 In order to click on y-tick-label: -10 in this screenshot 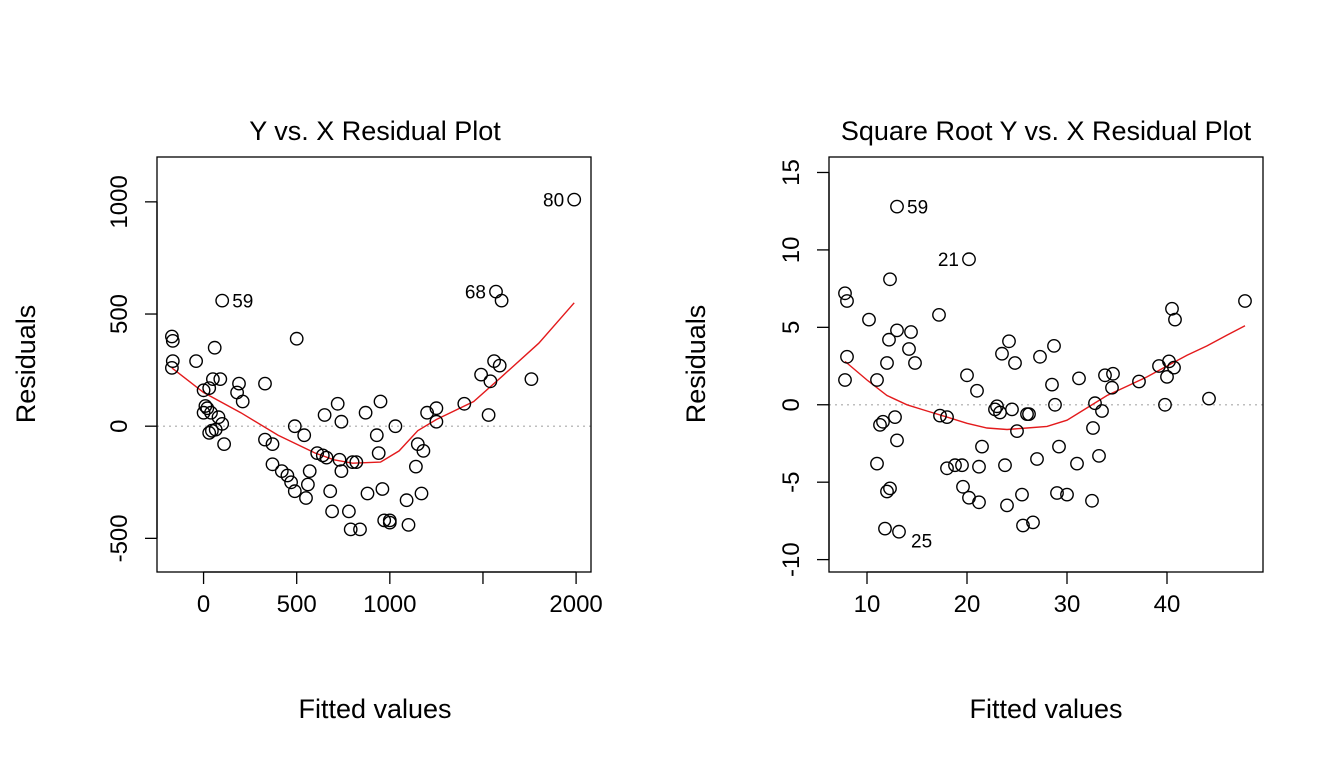, I will do `click(791, 559)`.